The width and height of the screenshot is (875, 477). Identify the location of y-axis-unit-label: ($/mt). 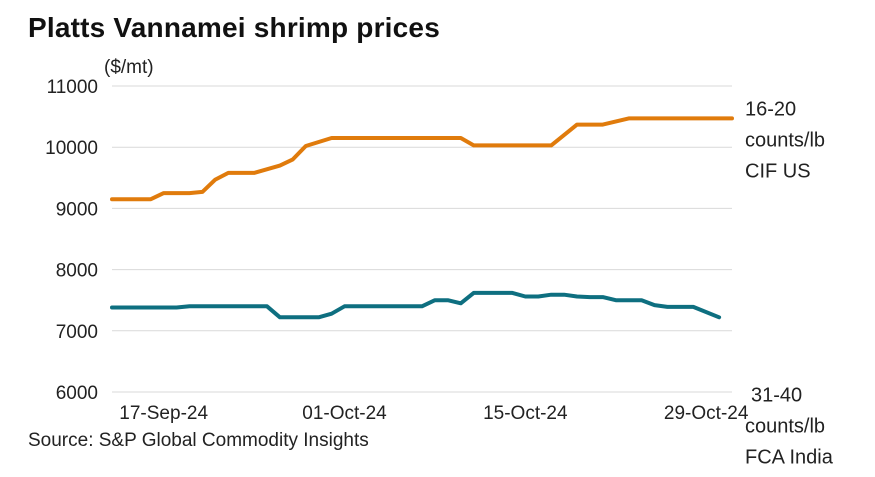
(129, 67).